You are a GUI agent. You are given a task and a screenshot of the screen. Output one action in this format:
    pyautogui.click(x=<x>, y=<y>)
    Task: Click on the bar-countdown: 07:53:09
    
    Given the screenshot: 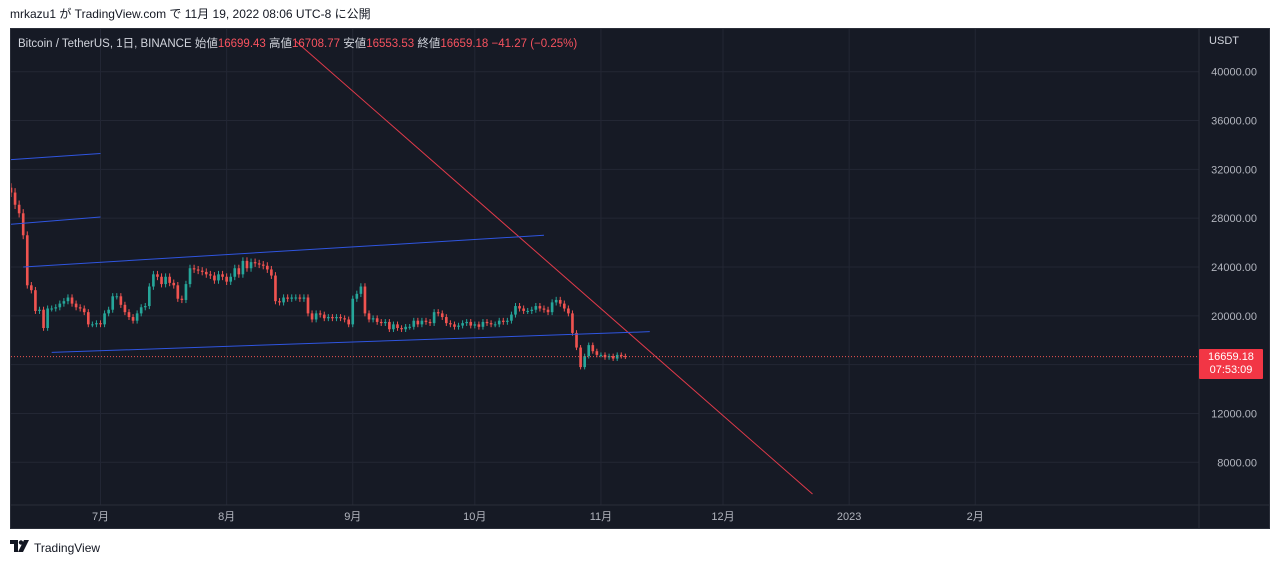 What is the action you would take?
    pyautogui.click(x=1231, y=369)
    